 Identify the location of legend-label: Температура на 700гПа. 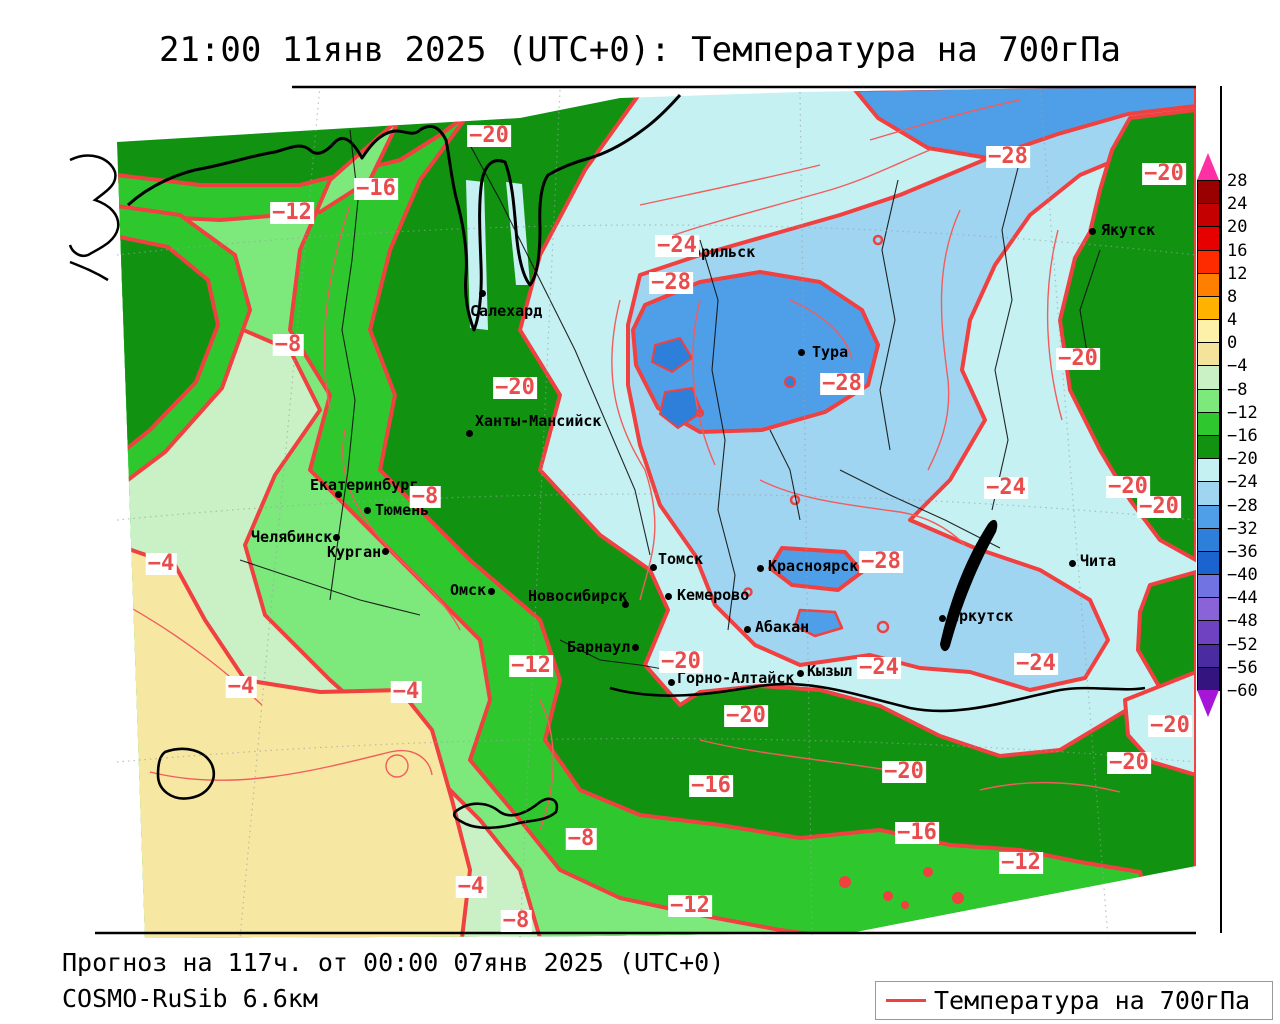
(1092, 1000).